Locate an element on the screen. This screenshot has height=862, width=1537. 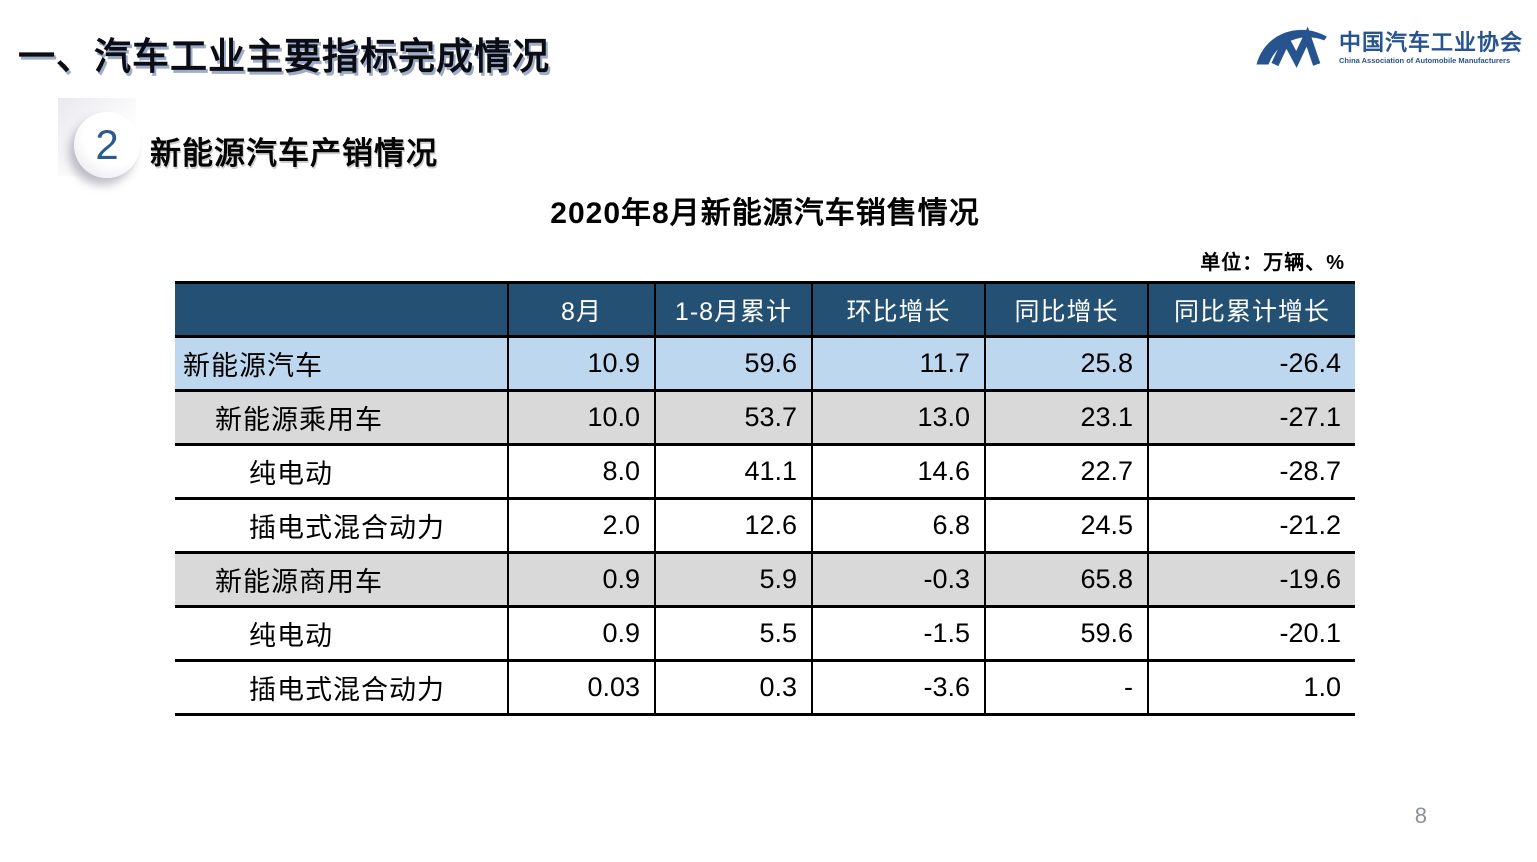
cell-value: -28.7 is located at coordinates (1251, 471).